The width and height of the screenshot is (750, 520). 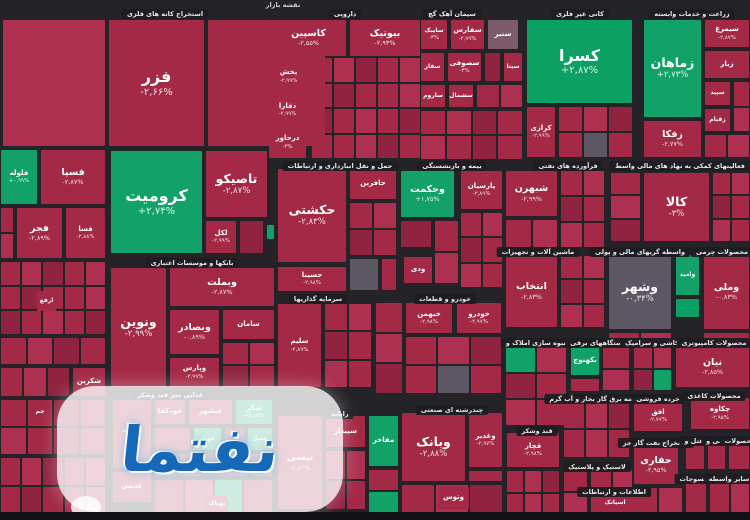 I want to click on stock-tile: کرازی -۲,۹۹%, so click(x=541, y=132).